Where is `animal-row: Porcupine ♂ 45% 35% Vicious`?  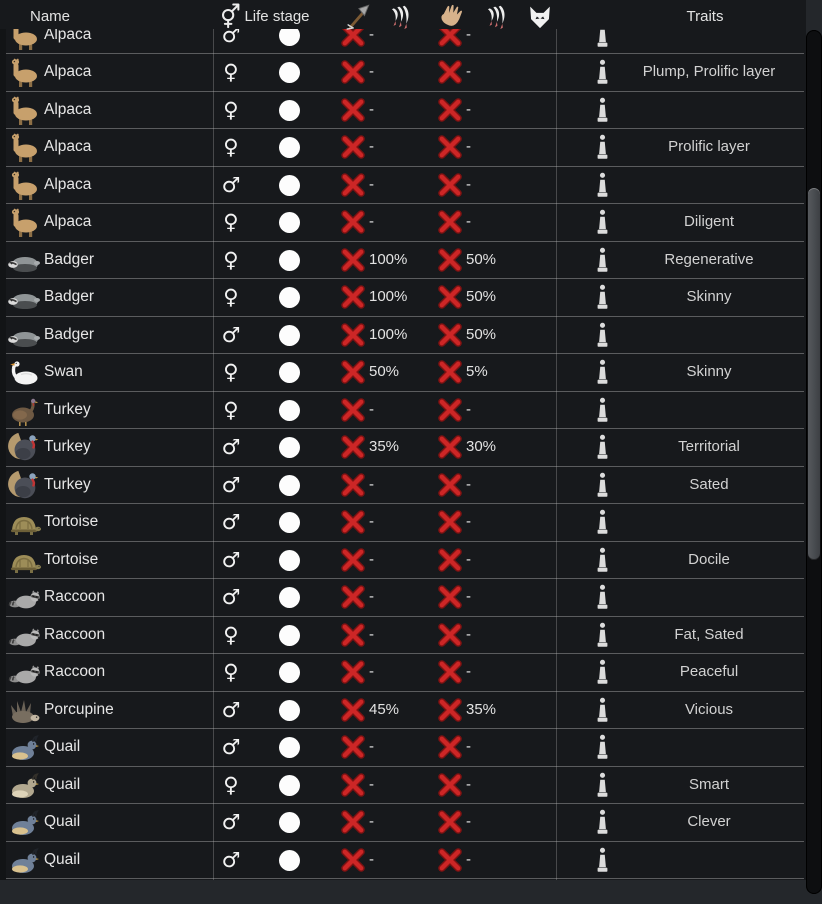
animal-row: Porcupine ♂ 45% 35% Vicious is located at coordinates (405, 710).